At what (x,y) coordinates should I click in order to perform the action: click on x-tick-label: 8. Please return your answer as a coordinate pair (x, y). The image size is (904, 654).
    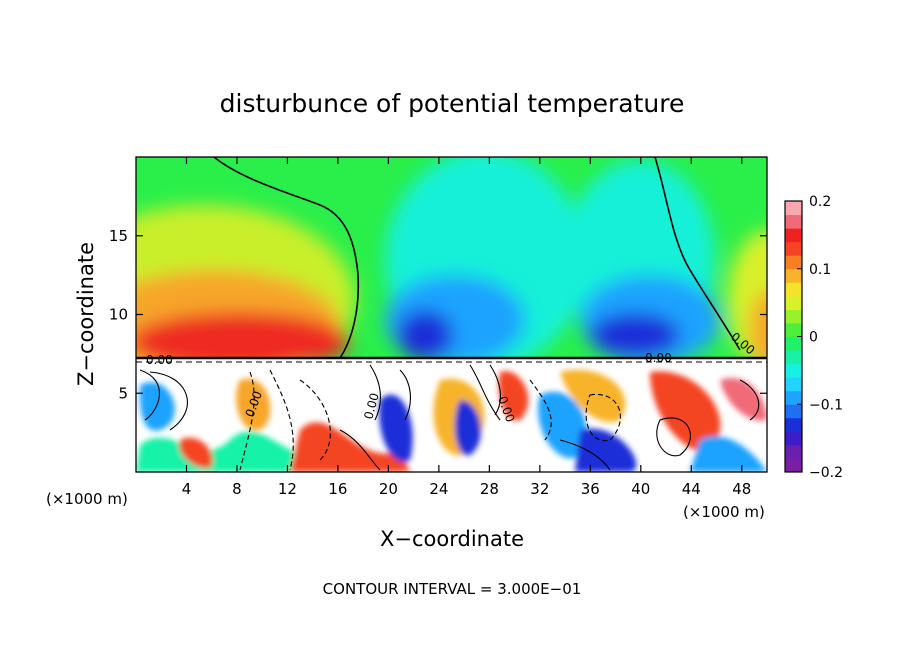
    Looking at the image, I should click on (237, 489).